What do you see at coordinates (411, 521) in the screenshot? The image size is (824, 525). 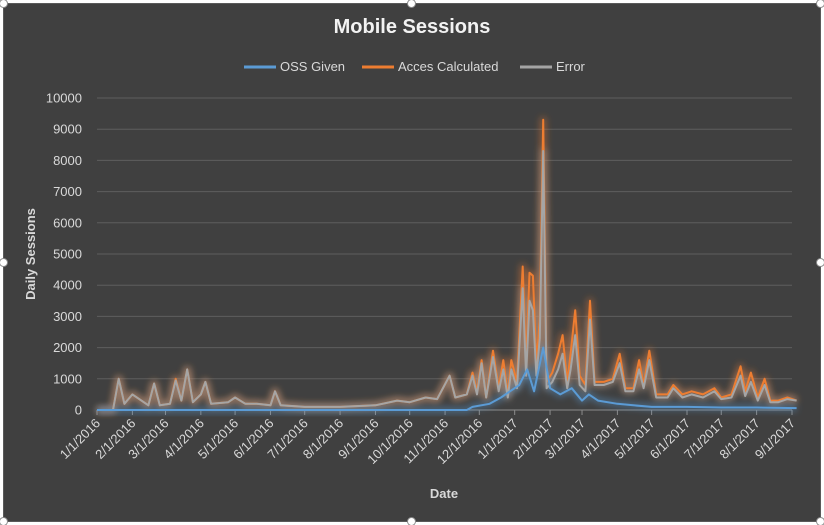 I see `resize-handle-bottom-center` at bounding box center [411, 521].